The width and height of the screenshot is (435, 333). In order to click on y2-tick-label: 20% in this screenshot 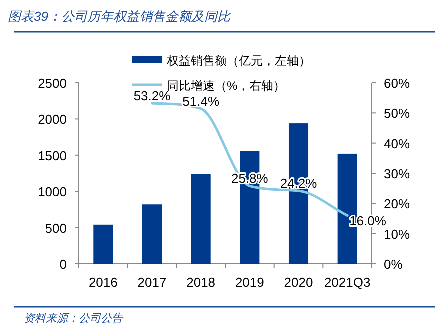, I will do `click(397, 204)`.